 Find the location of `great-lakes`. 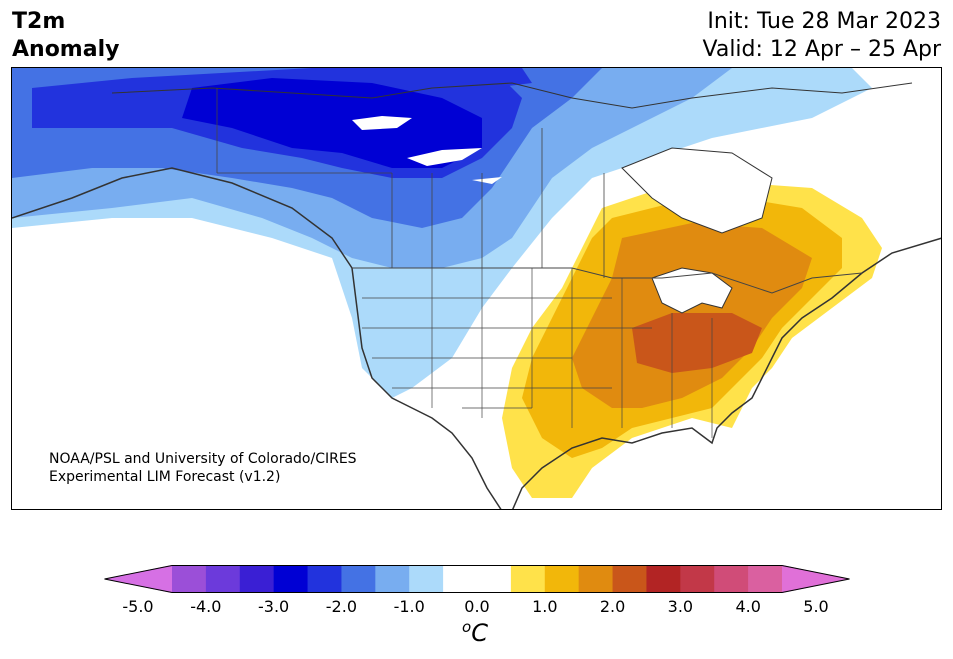

great-lakes is located at coordinates (692, 290).